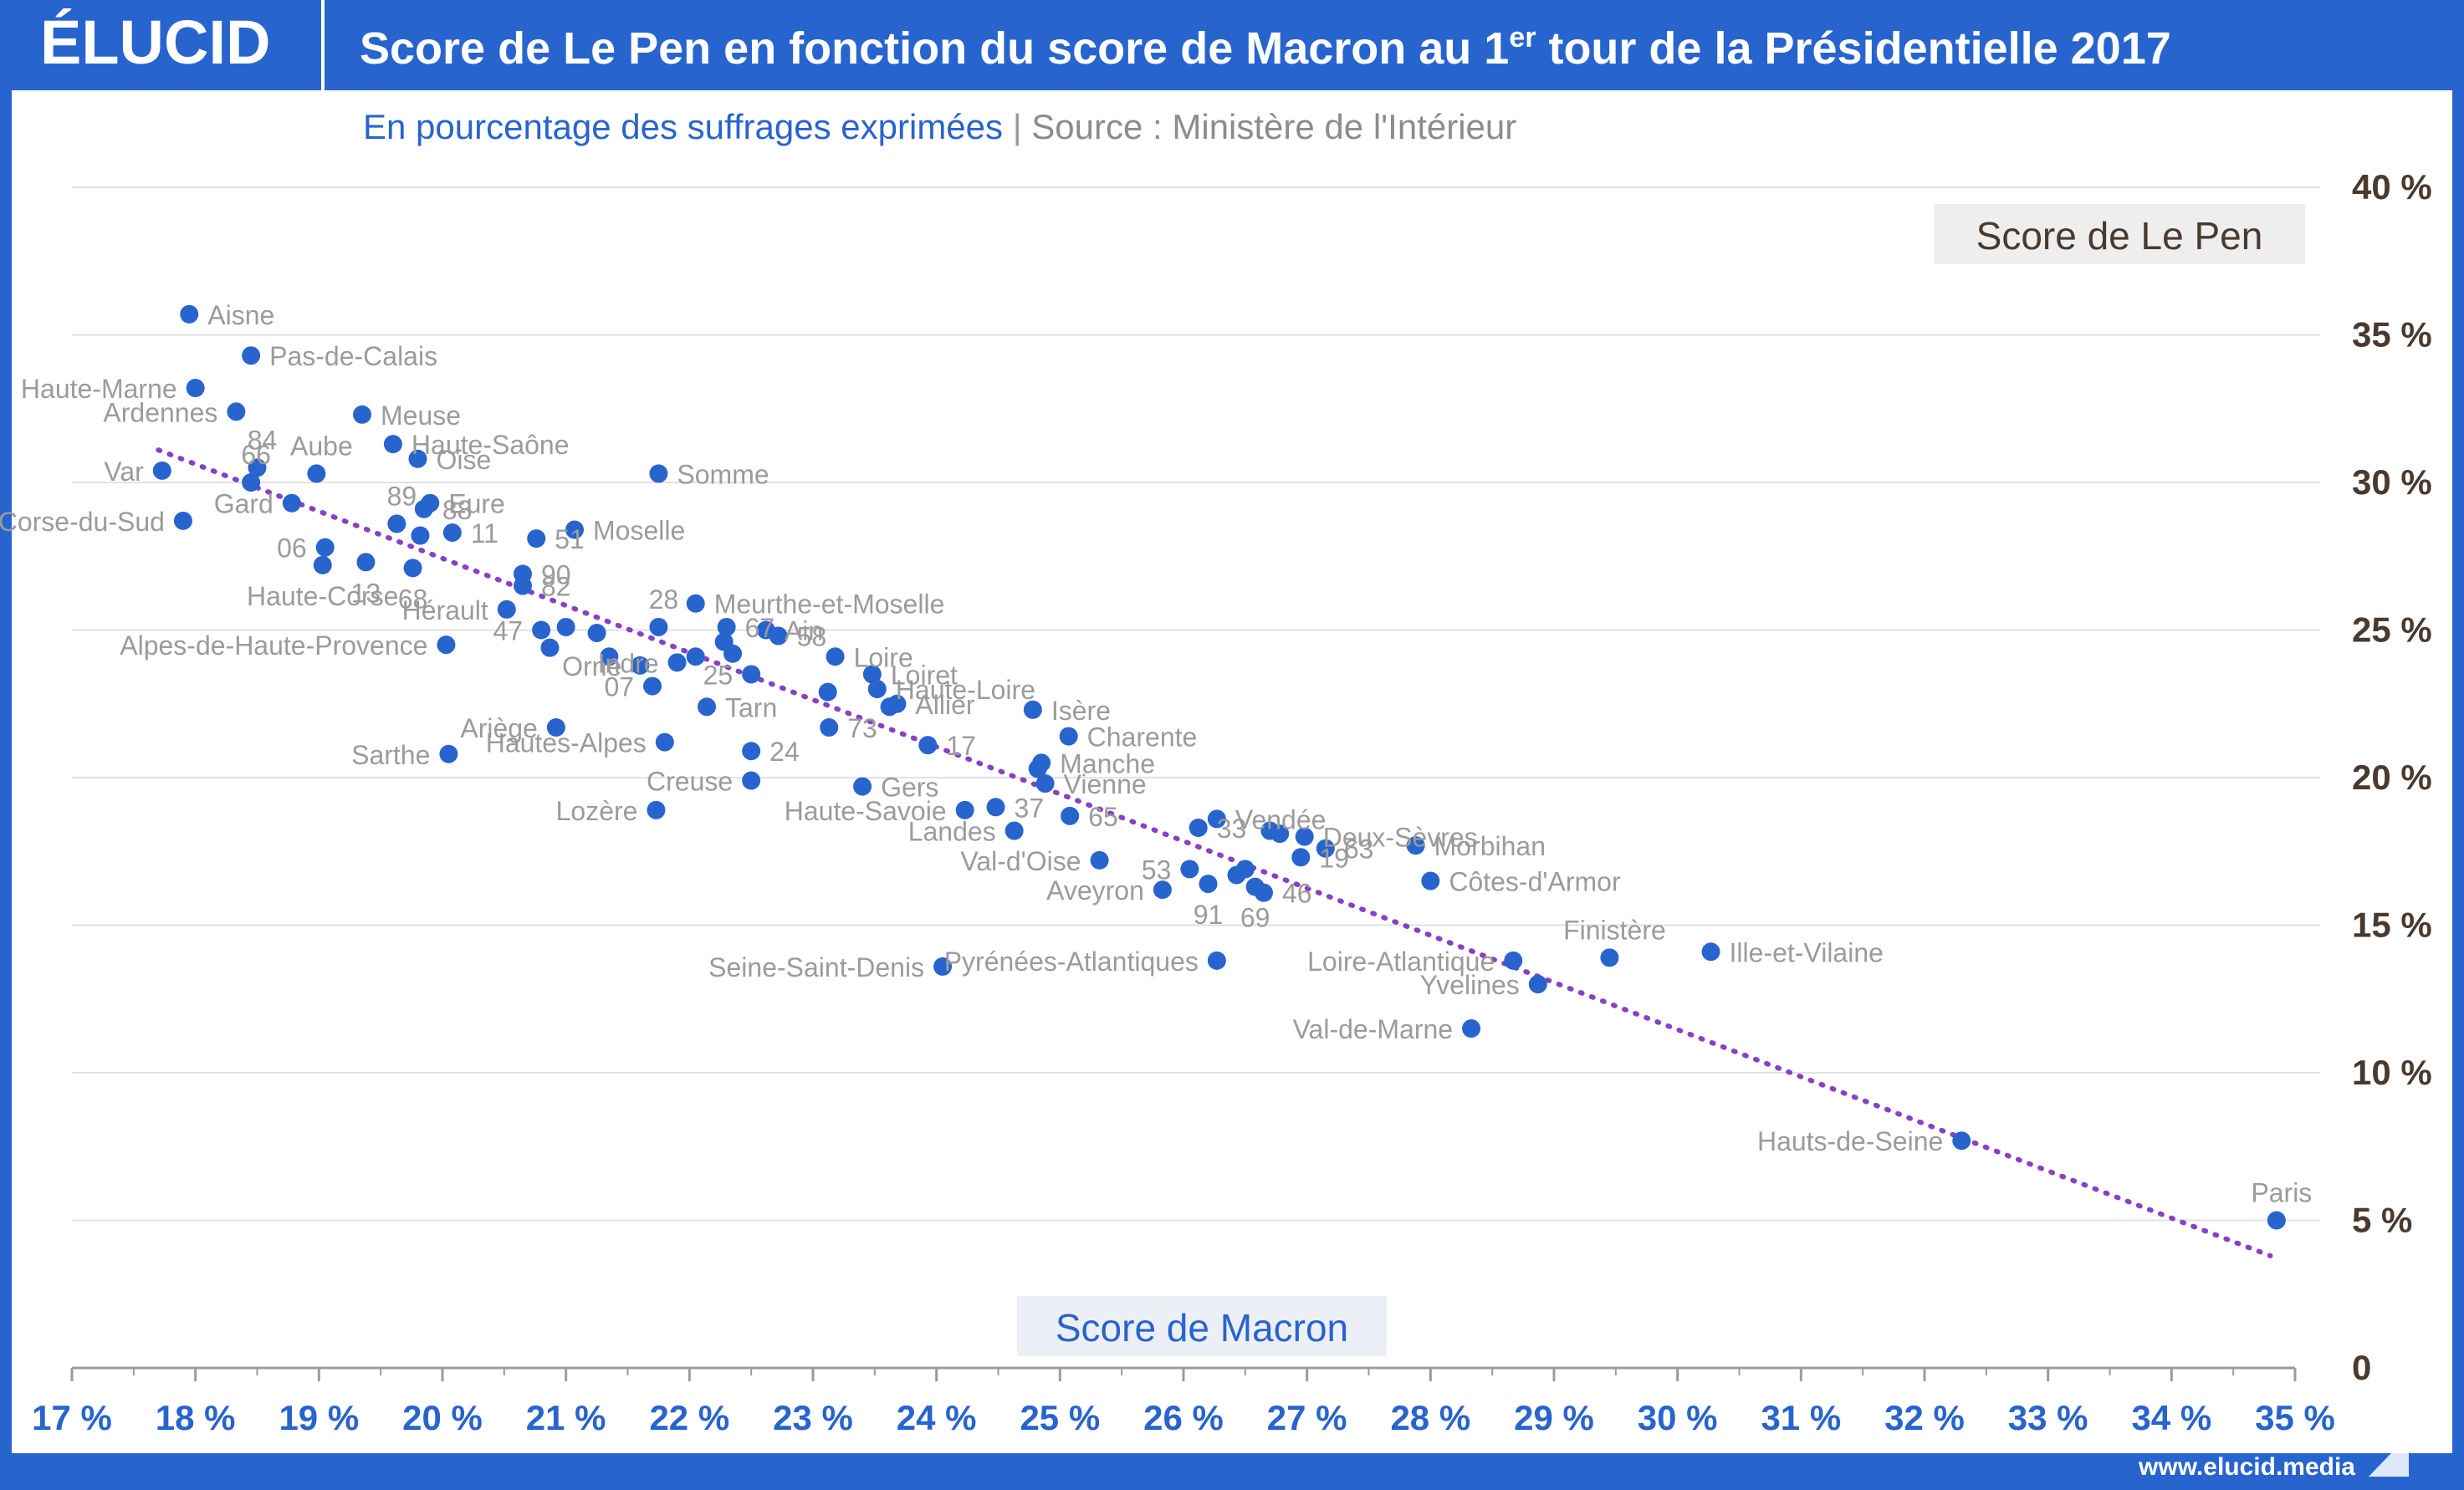 This screenshot has width=2464, height=1490. Describe the element at coordinates (723, 474) in the screenshot. I see `point-label: Somme` at that location.